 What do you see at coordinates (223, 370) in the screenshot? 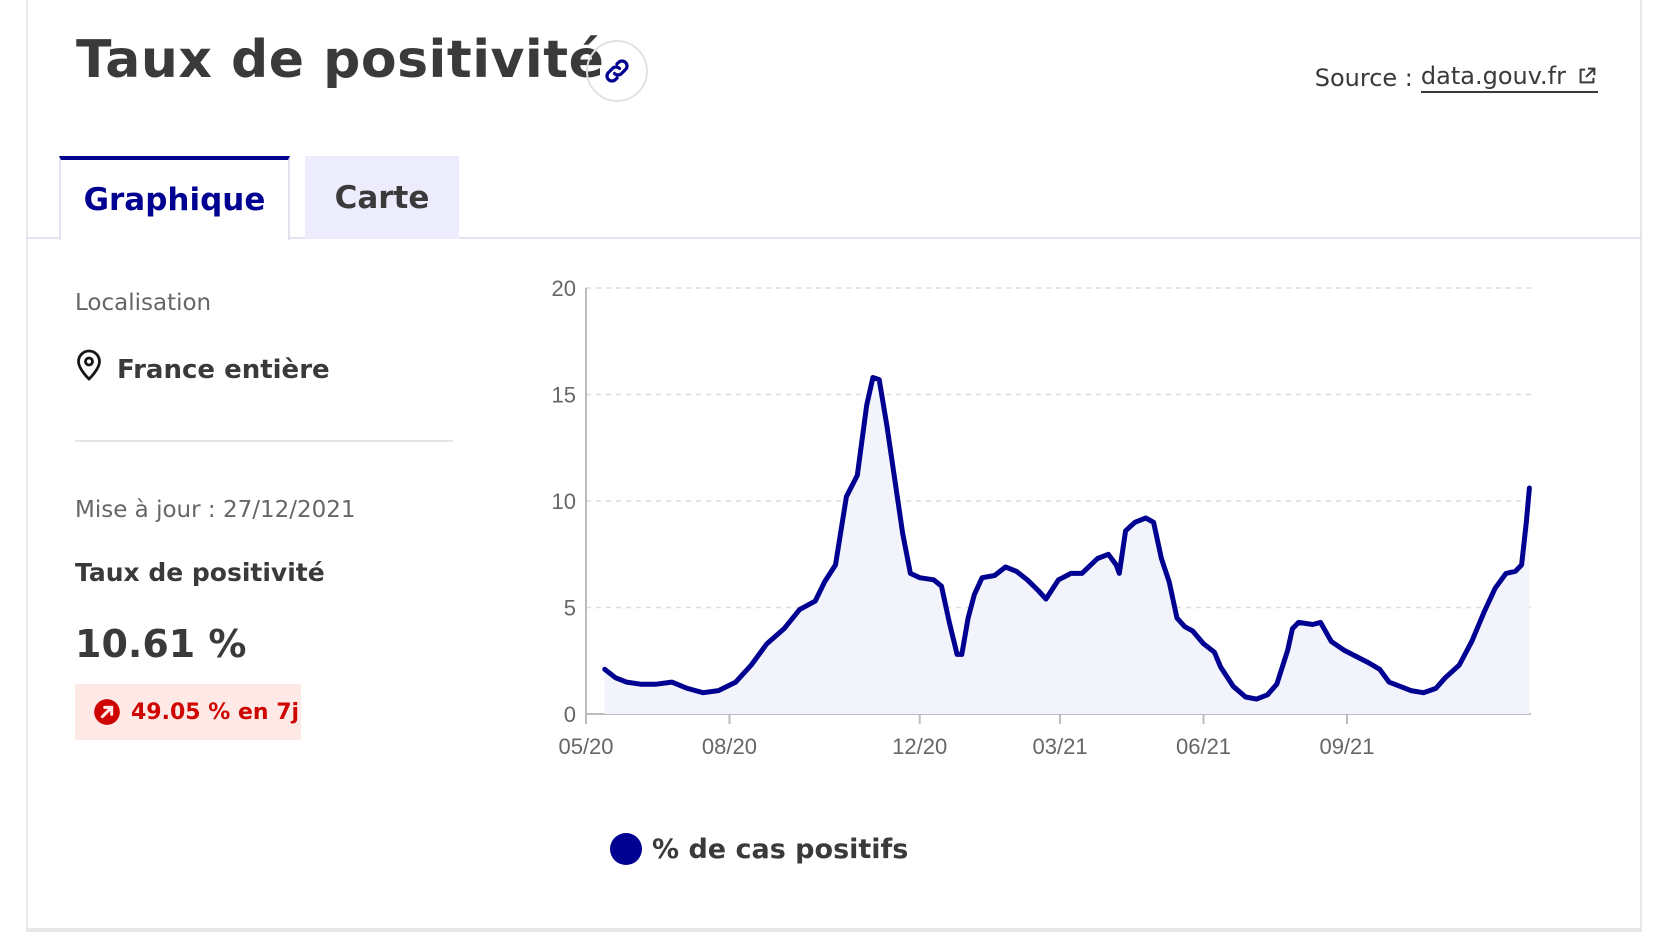
I see `location-value: France entière` at bounding box center [223, 370].